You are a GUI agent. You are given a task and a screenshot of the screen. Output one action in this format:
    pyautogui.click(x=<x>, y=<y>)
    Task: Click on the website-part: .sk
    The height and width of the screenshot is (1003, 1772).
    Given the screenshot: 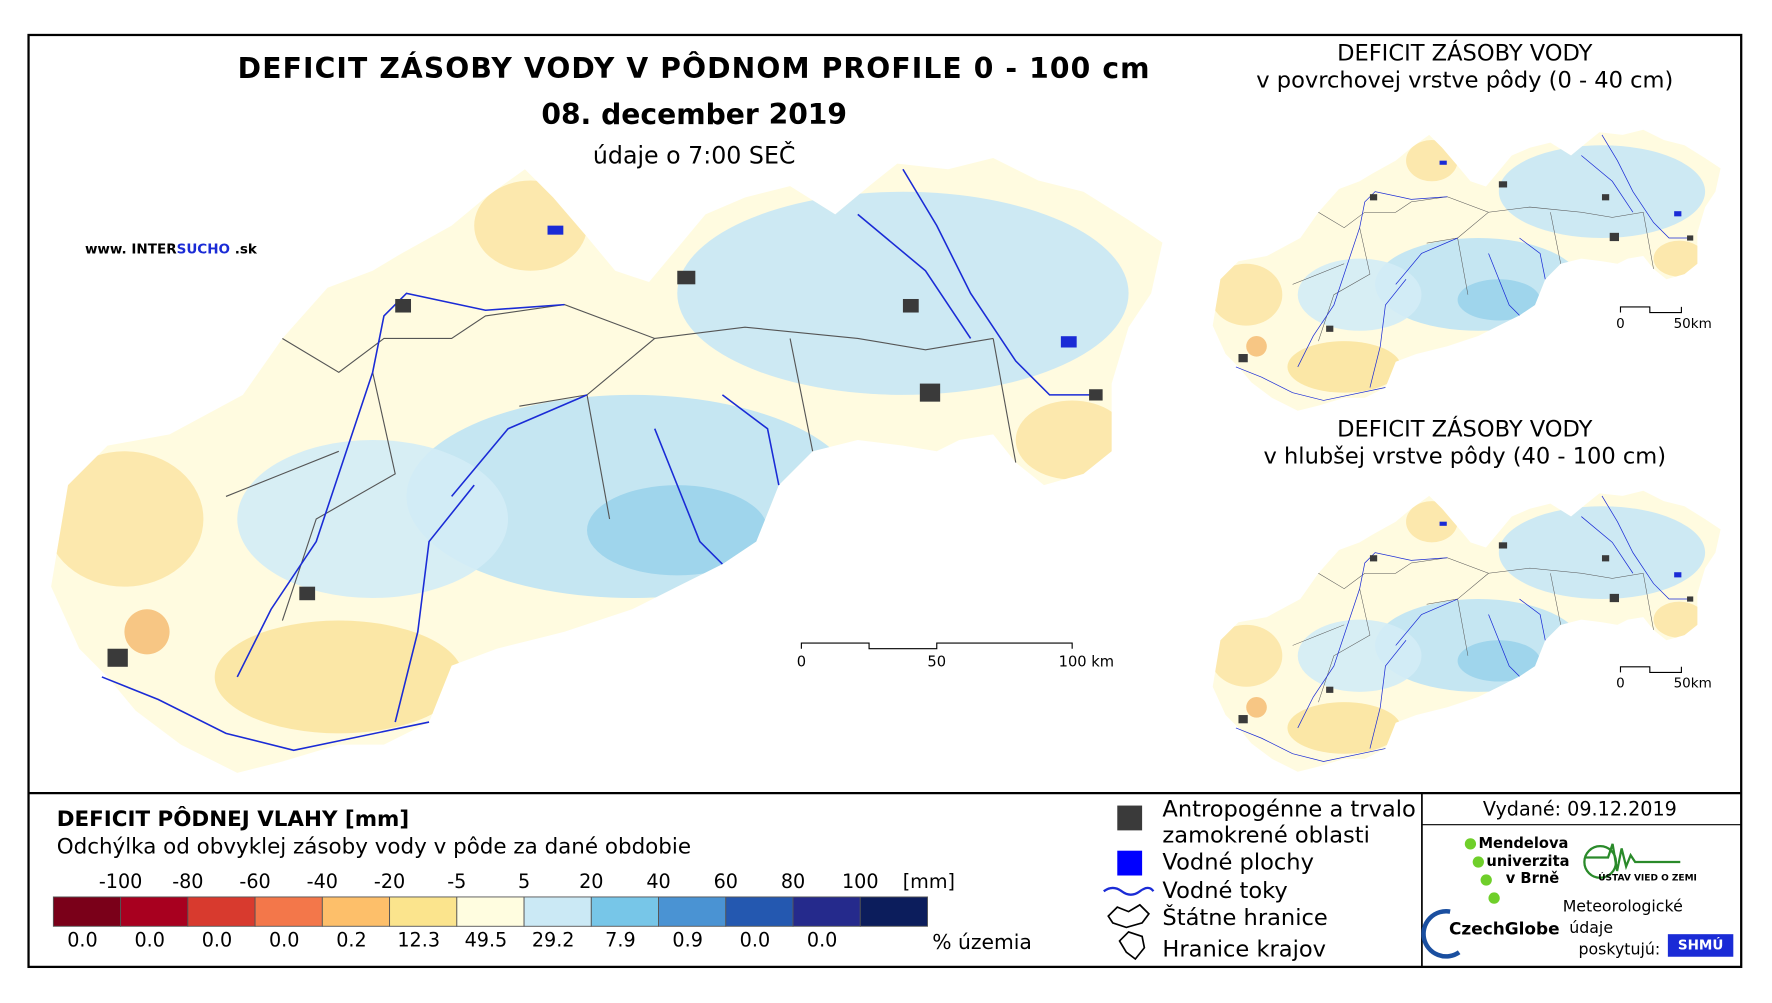 What is the action you would take?
    pyautogui.click(x=246, y=249)
    